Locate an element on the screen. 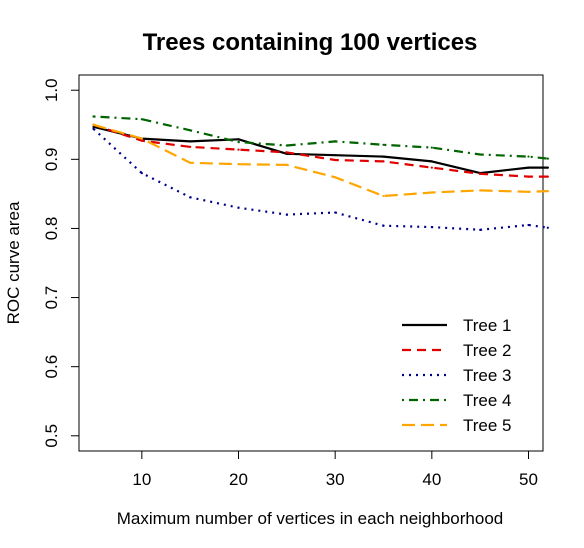 This screenshot has height=548, width=584. x-tick-label: 20 is located at coordinates (238, 479).